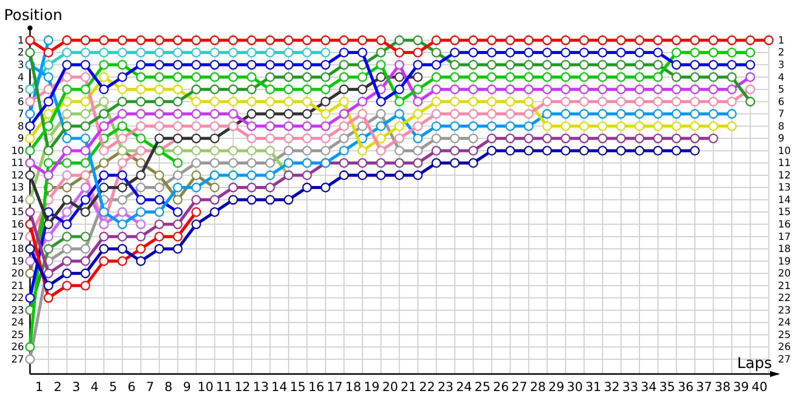 This screenshot has height=400, width=800. I want to click on y2-tick-label: 17, so click(784, 237).